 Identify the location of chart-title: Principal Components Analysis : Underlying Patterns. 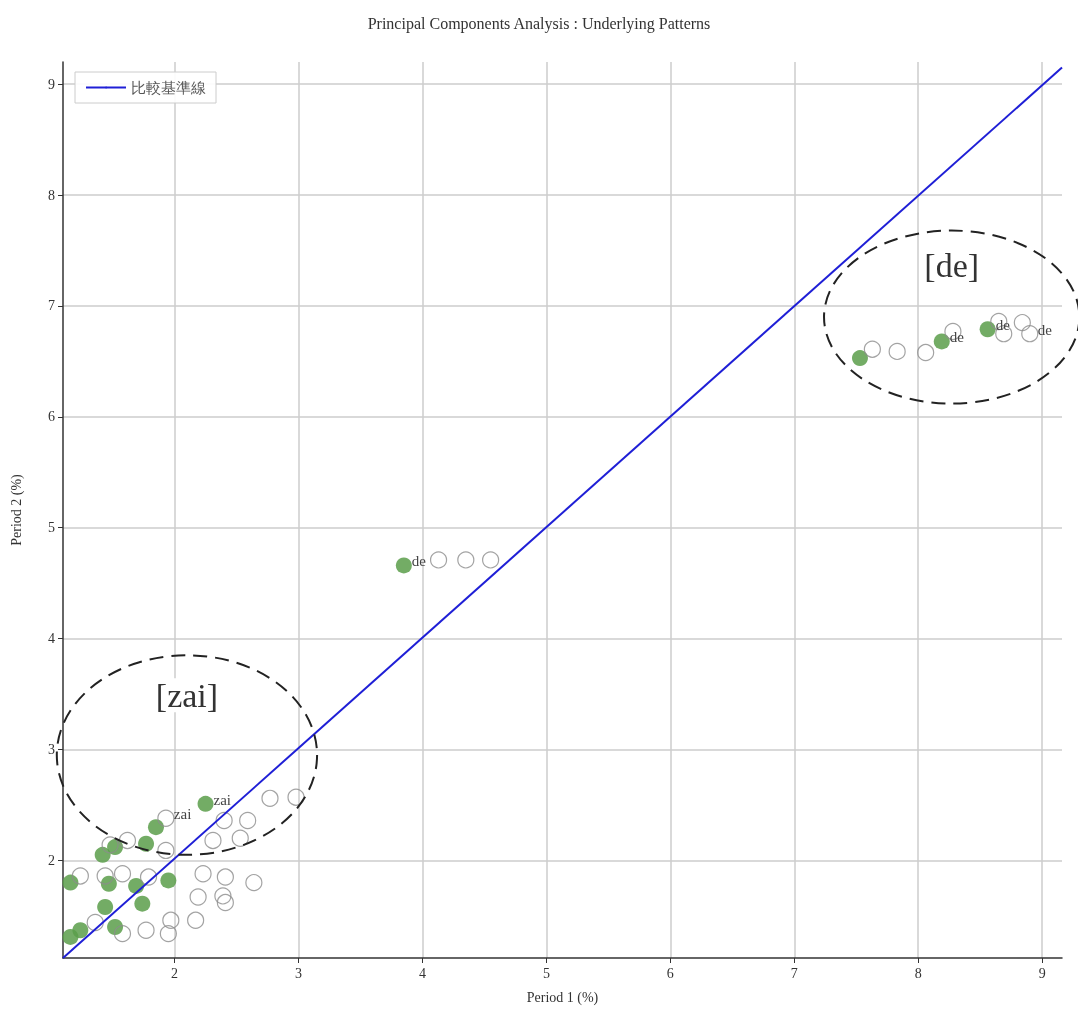
(539, 23).